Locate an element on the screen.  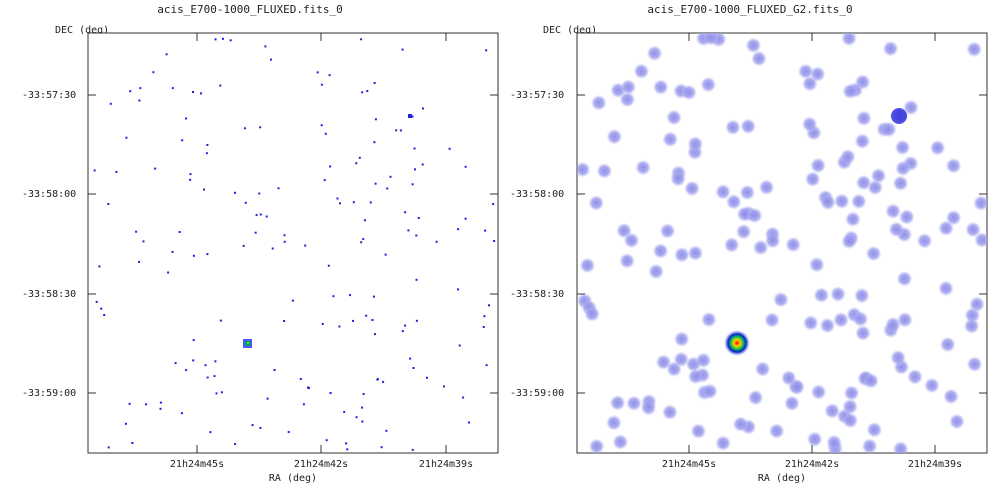
bright-pixel is located at coordinates (899, 116).